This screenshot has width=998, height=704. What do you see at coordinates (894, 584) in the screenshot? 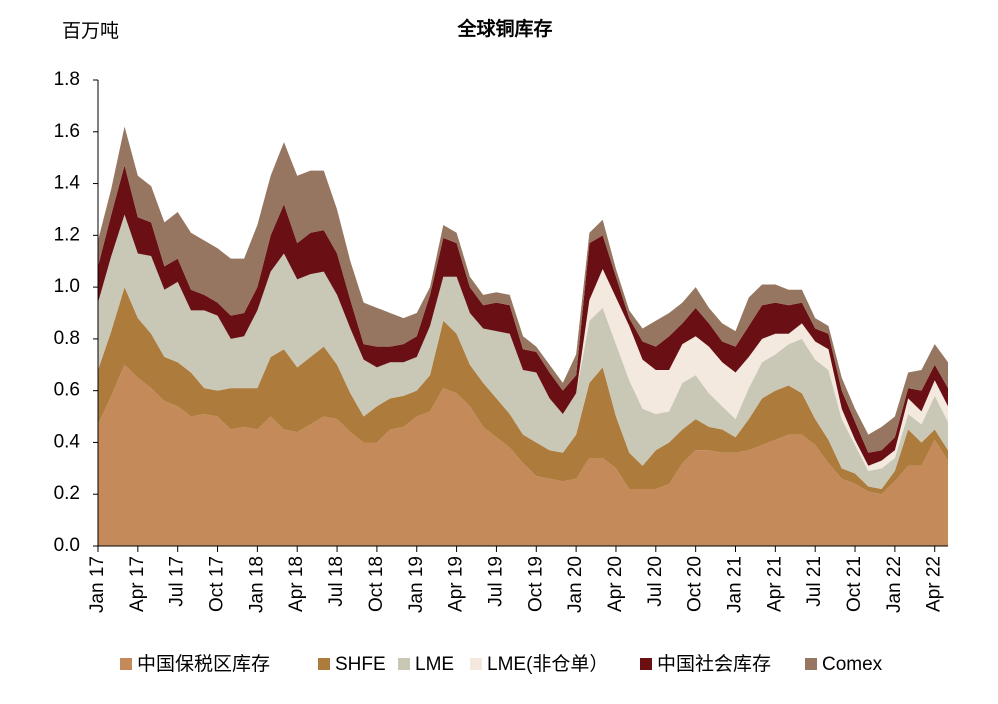
I see `x-tick-label: Jan 22` at bounding box center [894, 584].